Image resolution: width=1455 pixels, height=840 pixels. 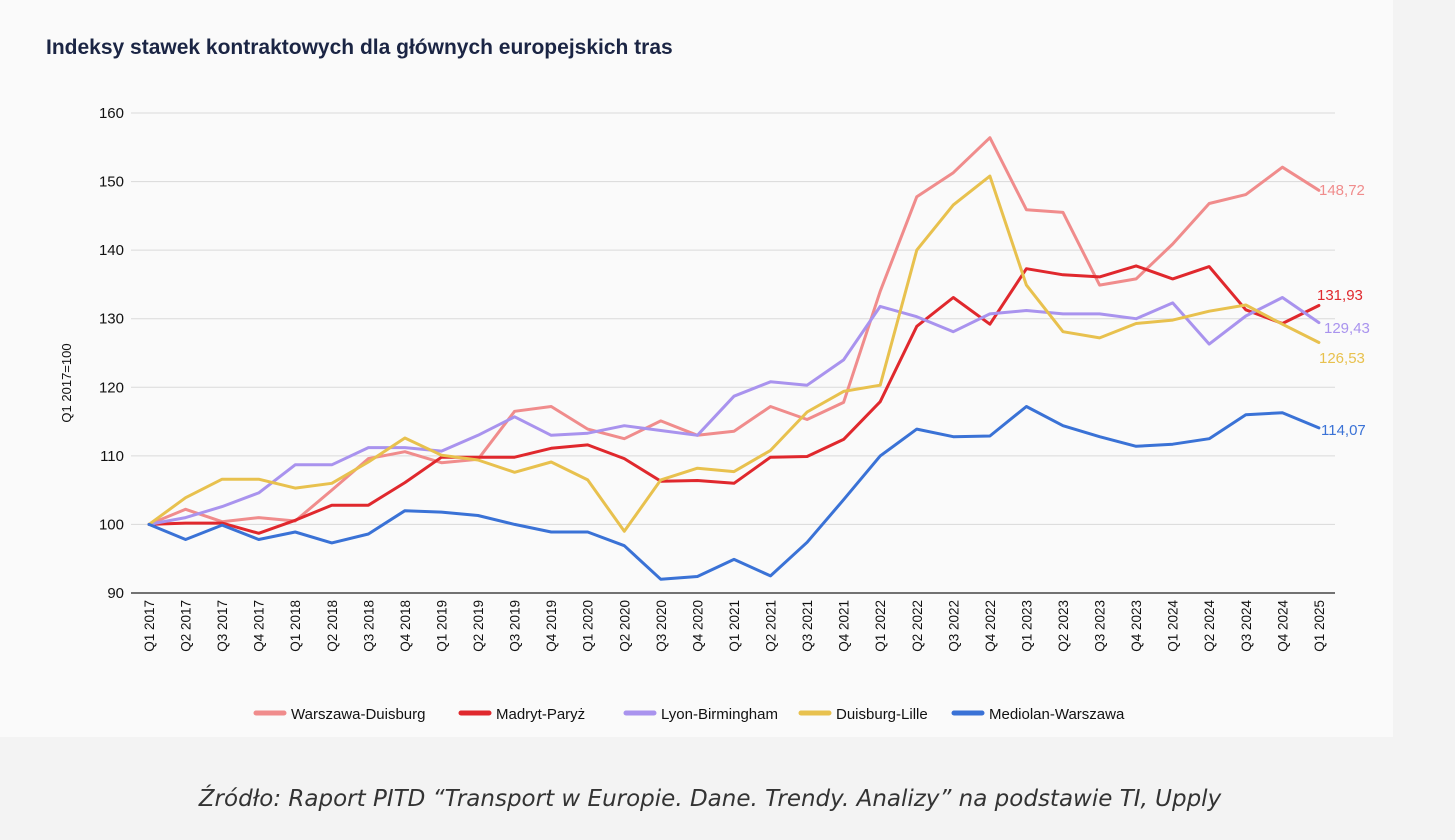 I want to click on legend-label: Madryt-Paryż, so click(x=540, y=714).